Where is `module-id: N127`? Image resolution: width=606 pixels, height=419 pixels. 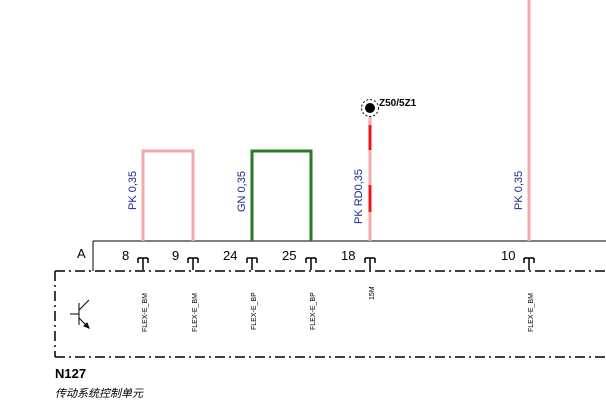
module-id: N127 is located at coordinates (70, 373).